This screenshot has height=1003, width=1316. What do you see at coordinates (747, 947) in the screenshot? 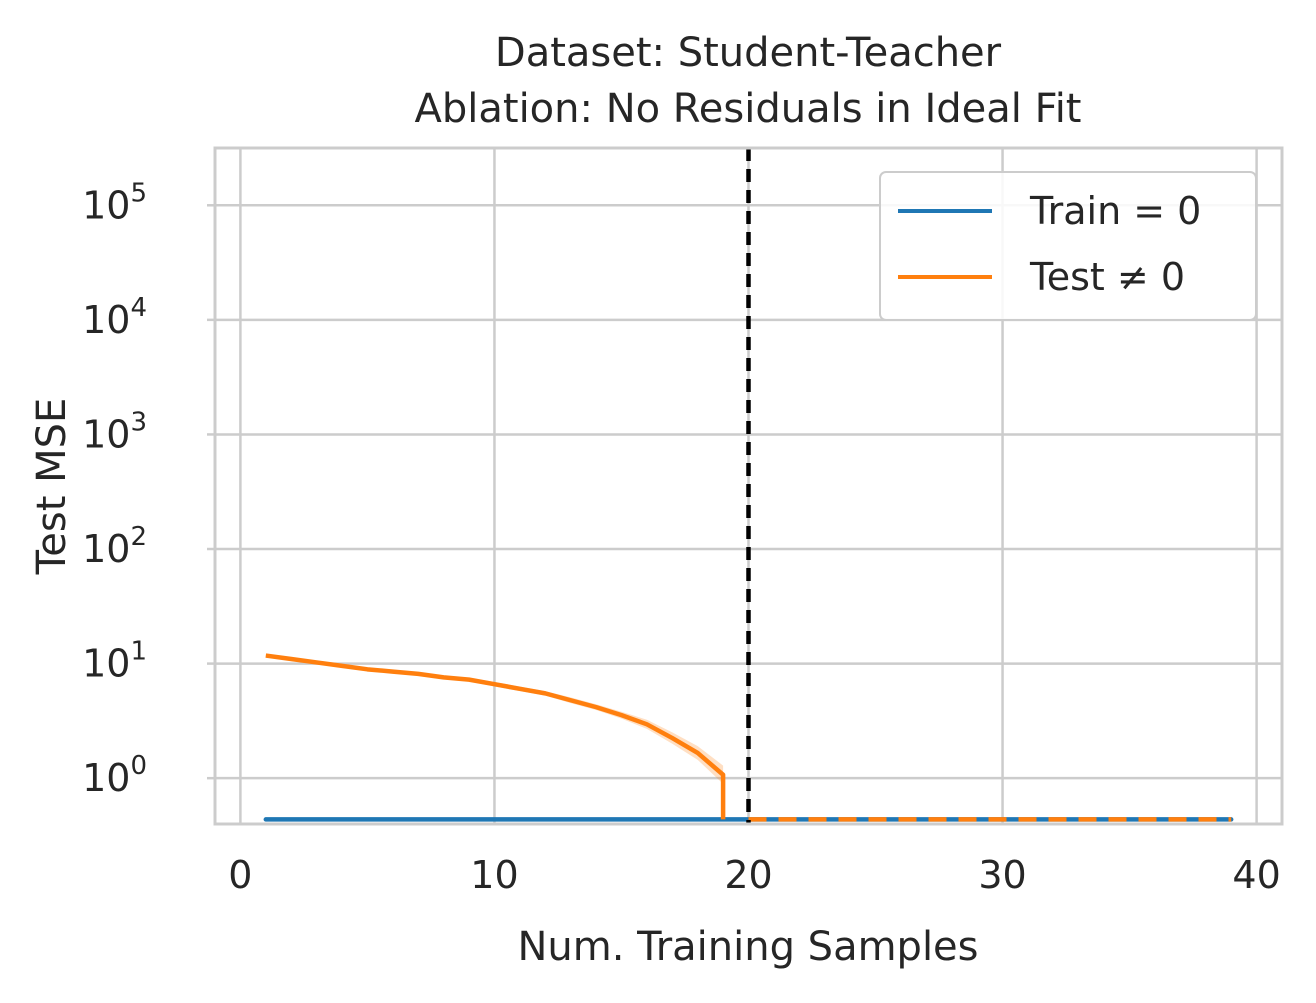
I see `x-axis-label: Num. Training Samples` at bounding box center [747, 947].